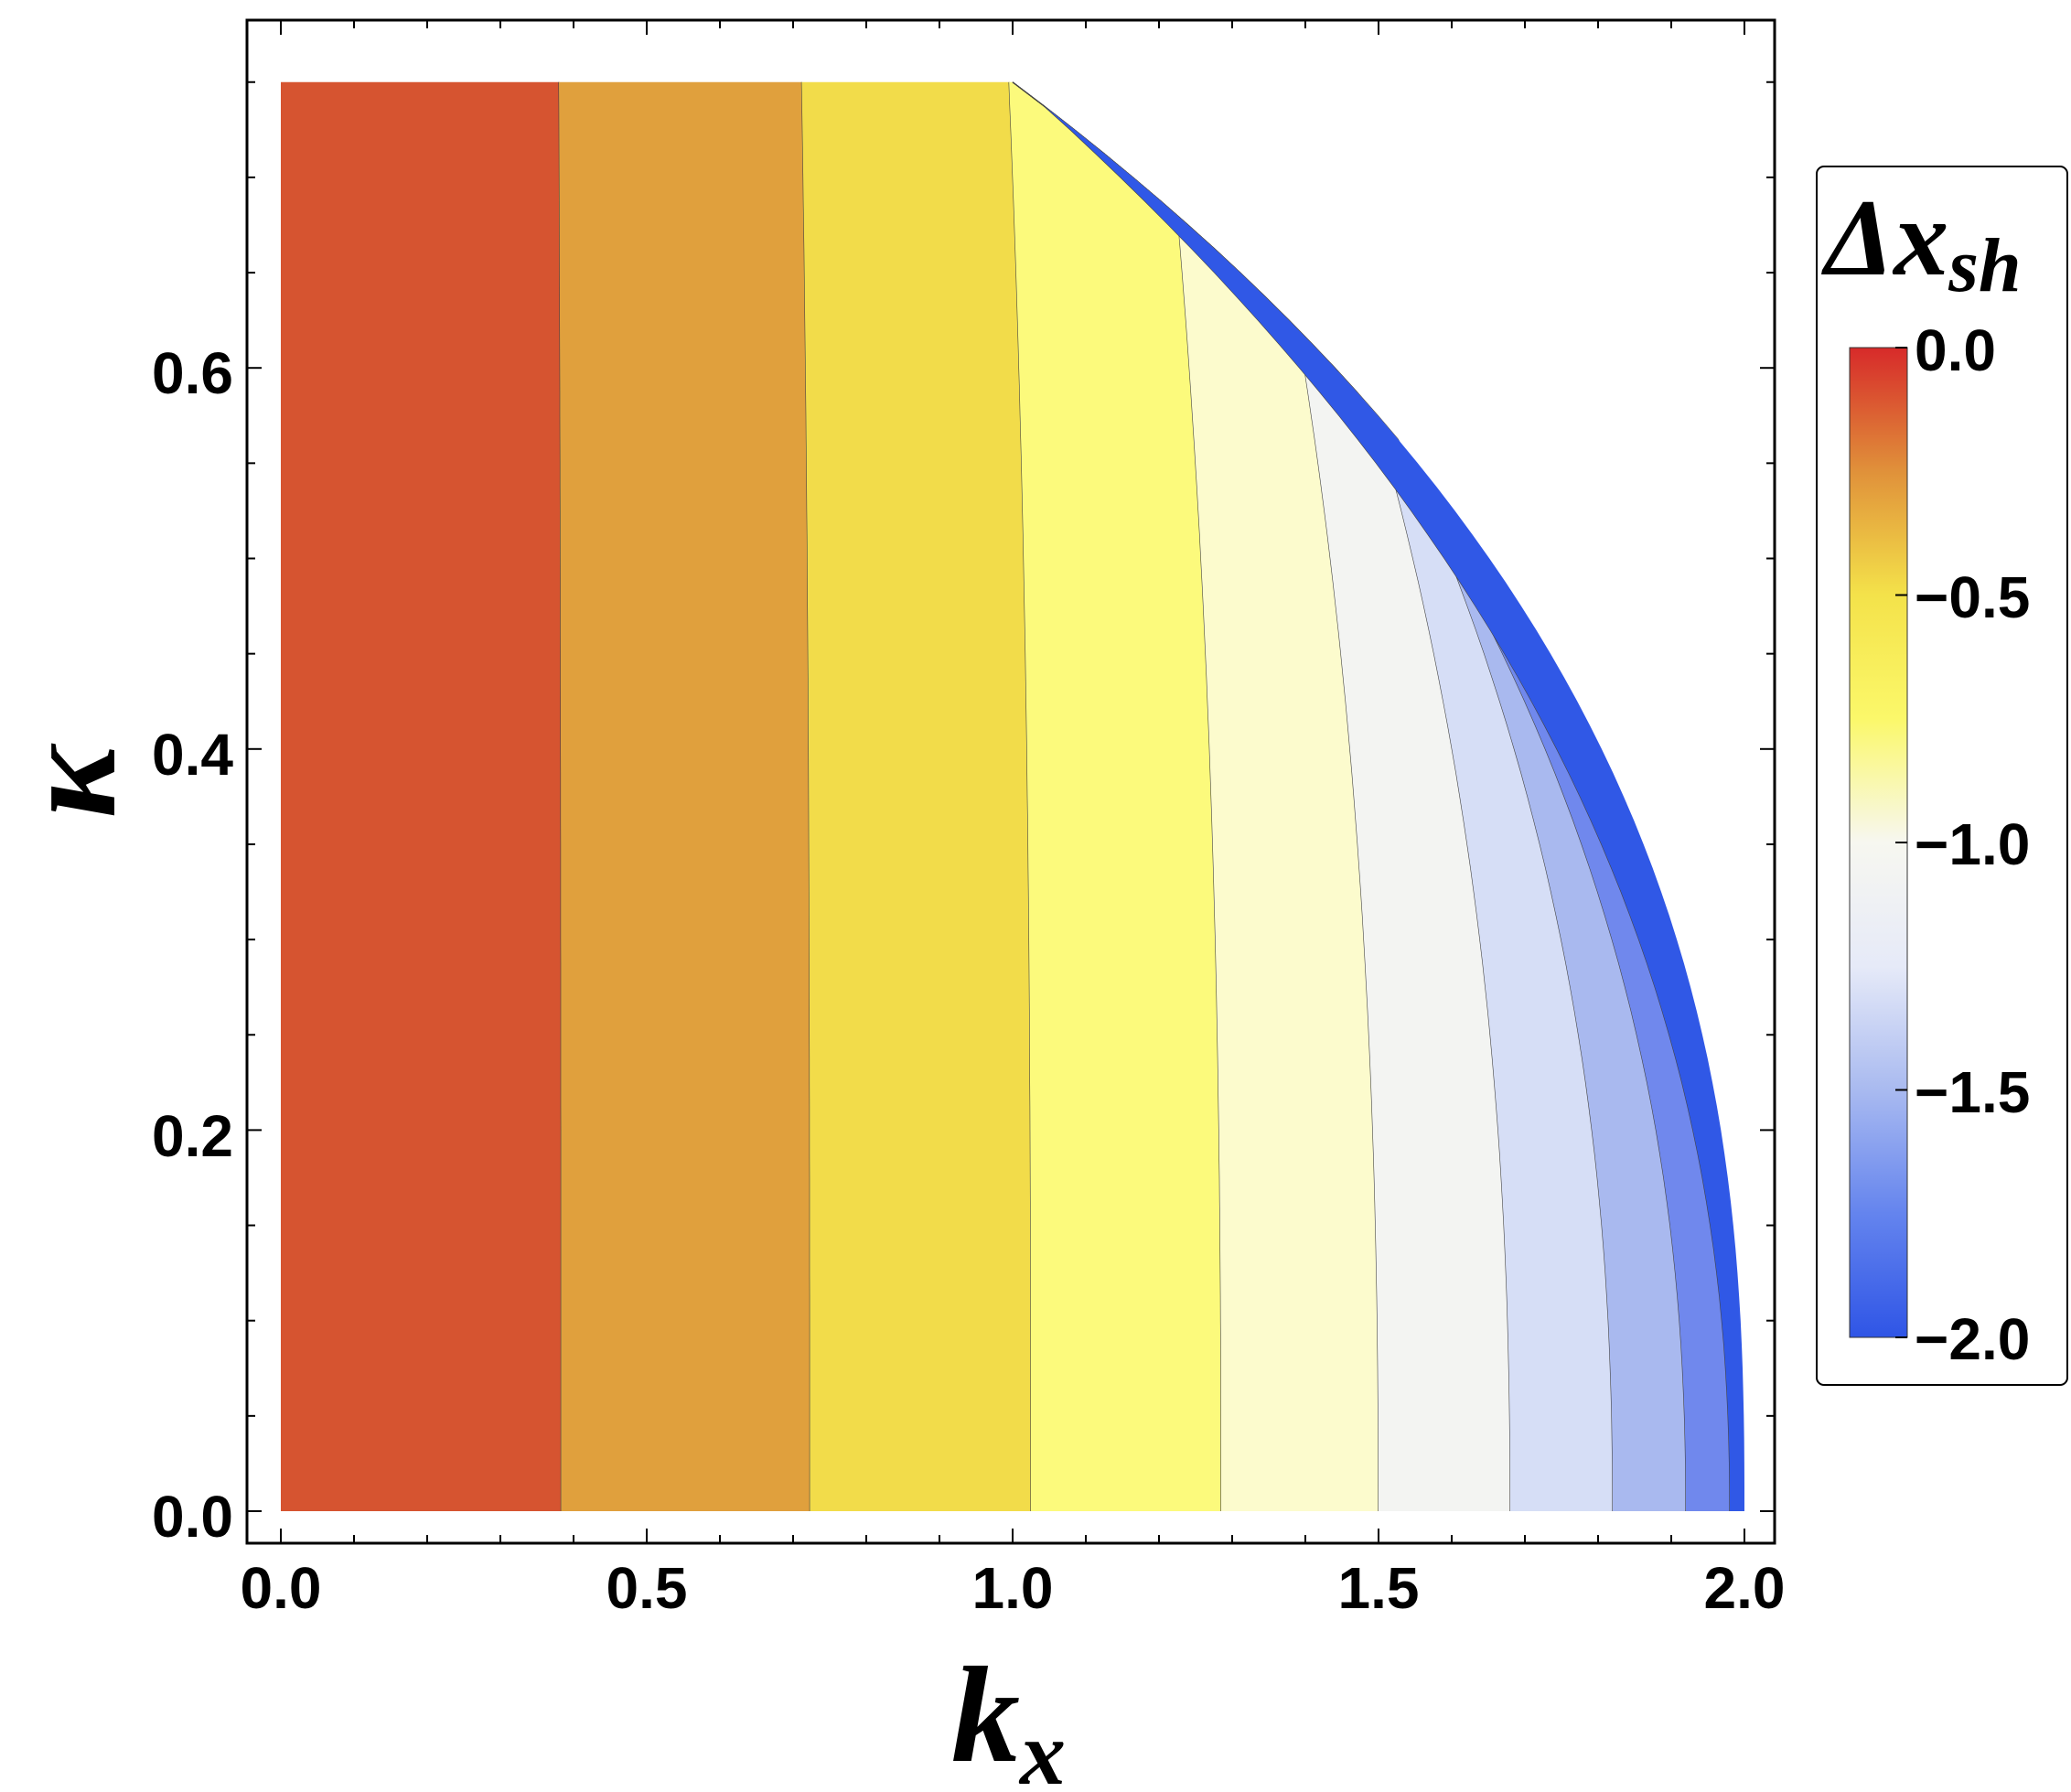 This screenshot has height=1792, width=2071. I want to click on y-tick-label: 0.0, so click(192, 1517).